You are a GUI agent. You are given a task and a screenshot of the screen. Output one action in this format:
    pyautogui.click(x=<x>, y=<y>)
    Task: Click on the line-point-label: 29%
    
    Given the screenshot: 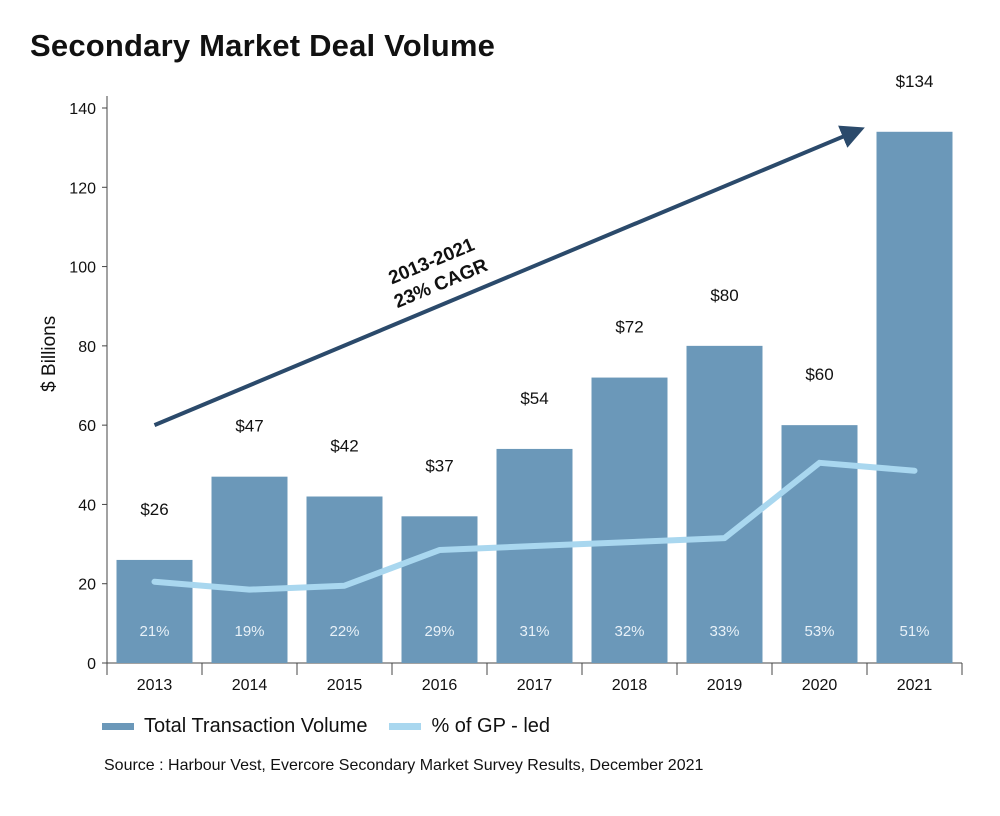 What is the action you would take?
    pyautogui.click(x=439, y=631)
    